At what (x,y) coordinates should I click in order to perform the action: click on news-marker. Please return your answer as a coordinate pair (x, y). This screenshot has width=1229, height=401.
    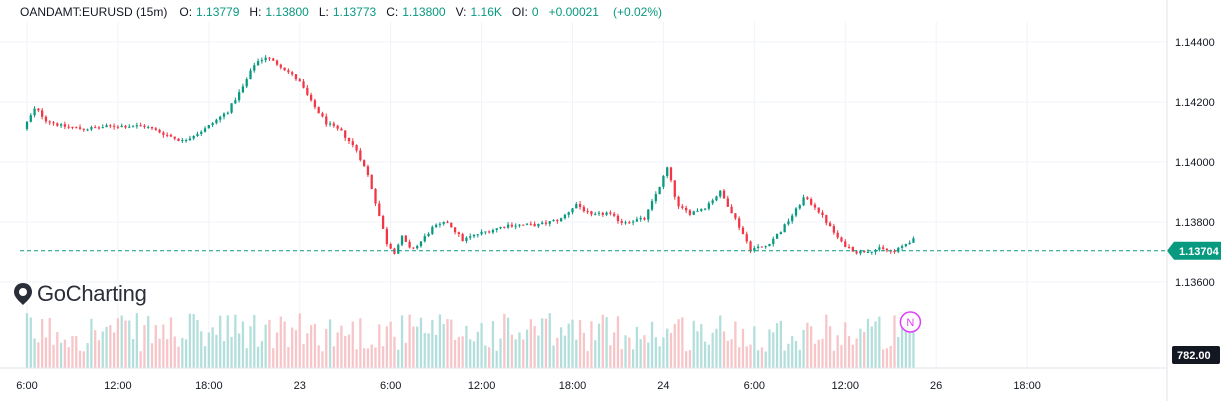
    Looking at the image, I should click on (910, 322).